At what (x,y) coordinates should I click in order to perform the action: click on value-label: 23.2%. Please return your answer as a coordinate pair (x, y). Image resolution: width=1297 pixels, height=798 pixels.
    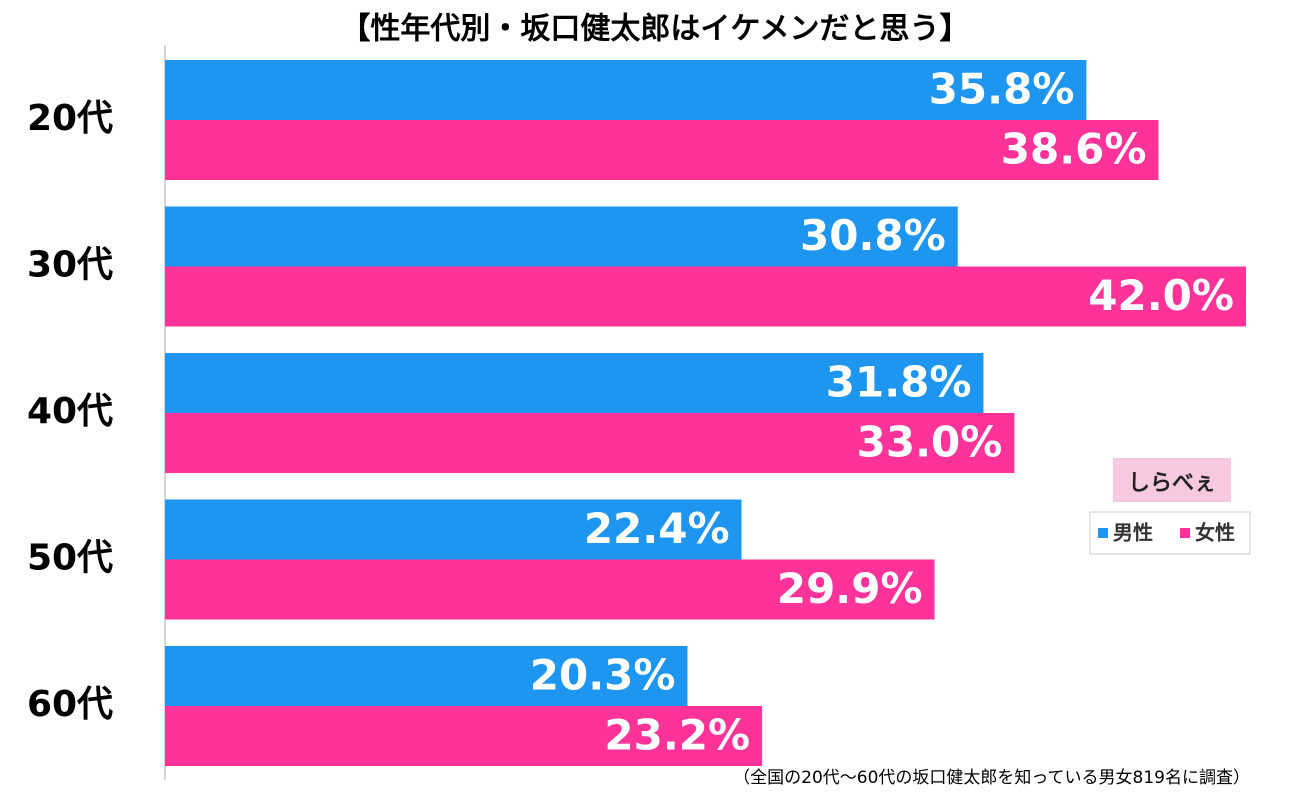
    Looking at the image, I should click on (677, 735).